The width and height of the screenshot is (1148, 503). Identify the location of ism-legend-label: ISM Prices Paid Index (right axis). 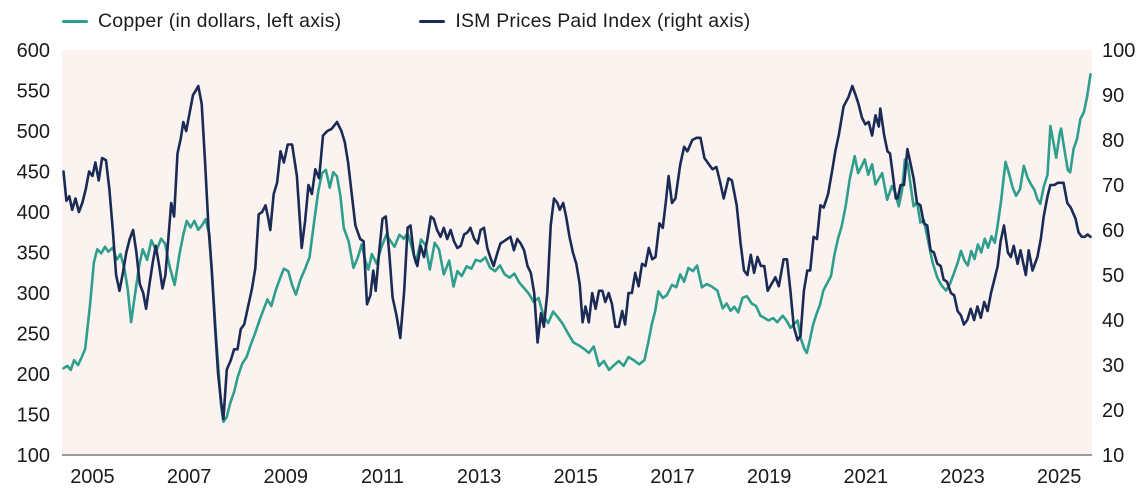
(603, 21).